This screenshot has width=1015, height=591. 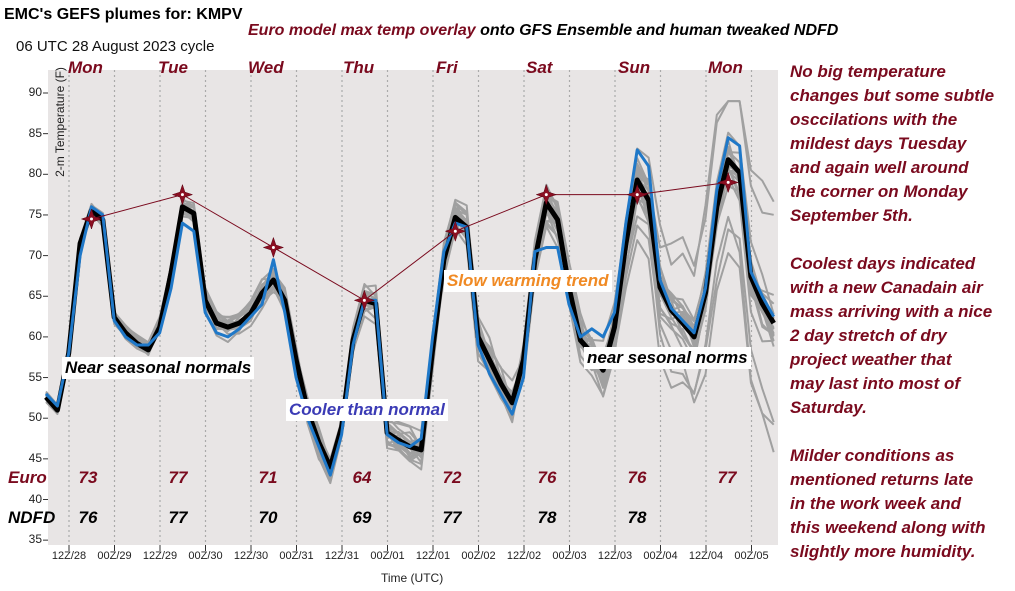 What do you see at coordinates (35, 335) in the screenshot?
I see `y-tick-label: 60` at bounding box center [35, 335].